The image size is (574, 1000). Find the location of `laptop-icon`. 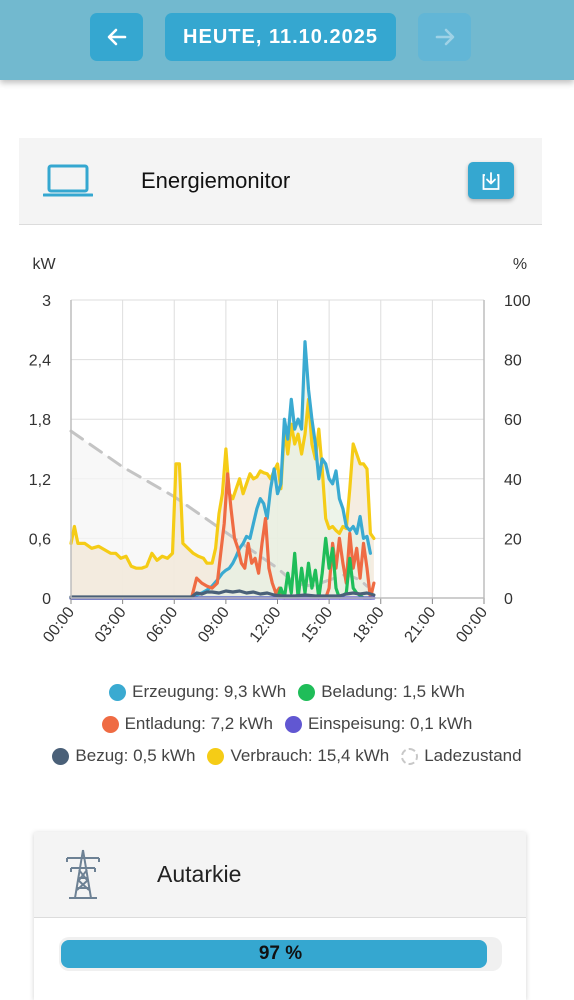

laptop-icon is located at coordinates (68, 180).